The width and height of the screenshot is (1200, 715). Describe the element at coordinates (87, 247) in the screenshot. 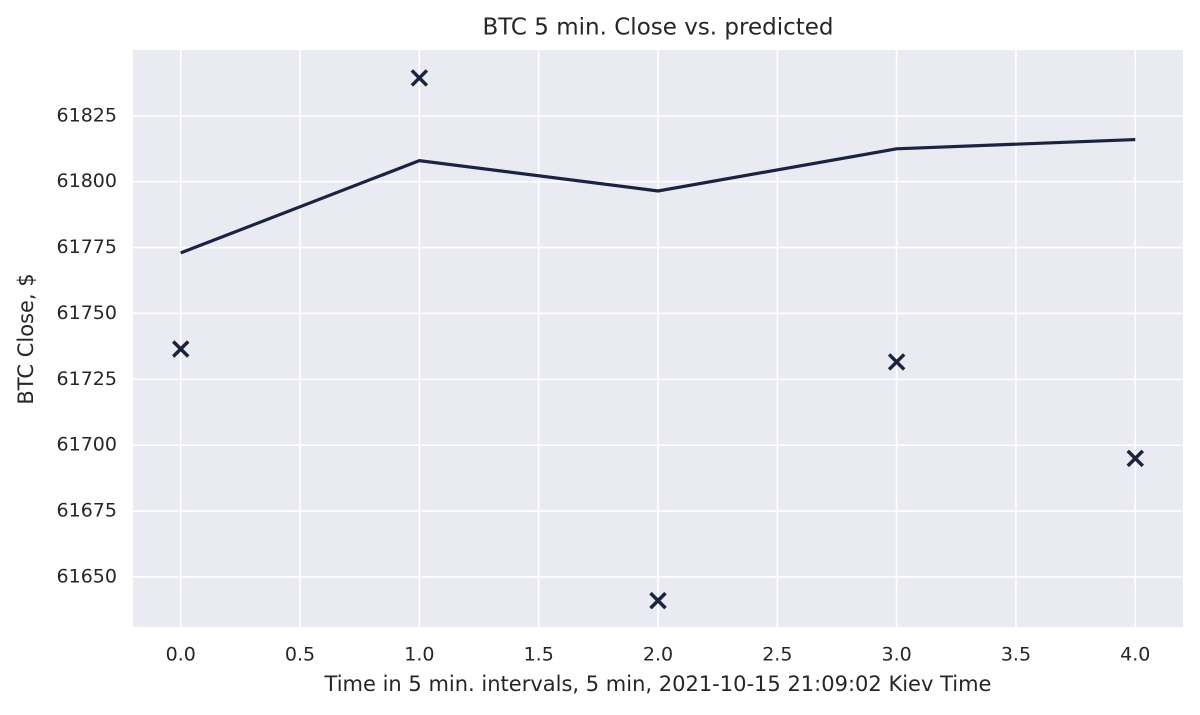

I see `y-tick-label: 61775` at that location.